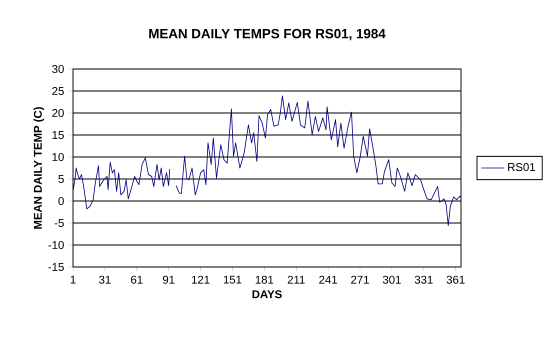 This screenshot has width=554, height=340. I want to click on y-tick-label: 0, so click(61, 201).